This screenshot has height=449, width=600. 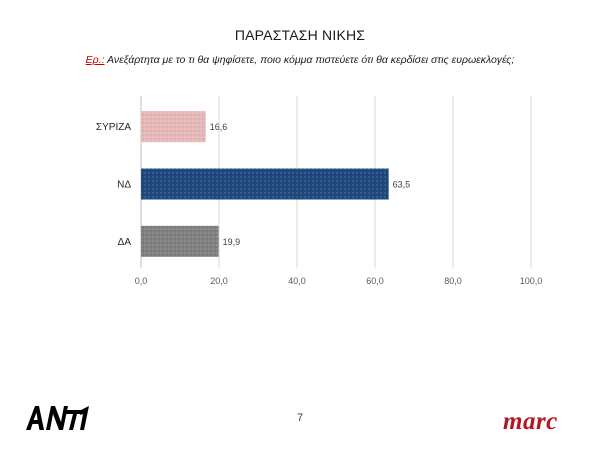 I want to click on page-number: 7, so click(x=300, y=418).